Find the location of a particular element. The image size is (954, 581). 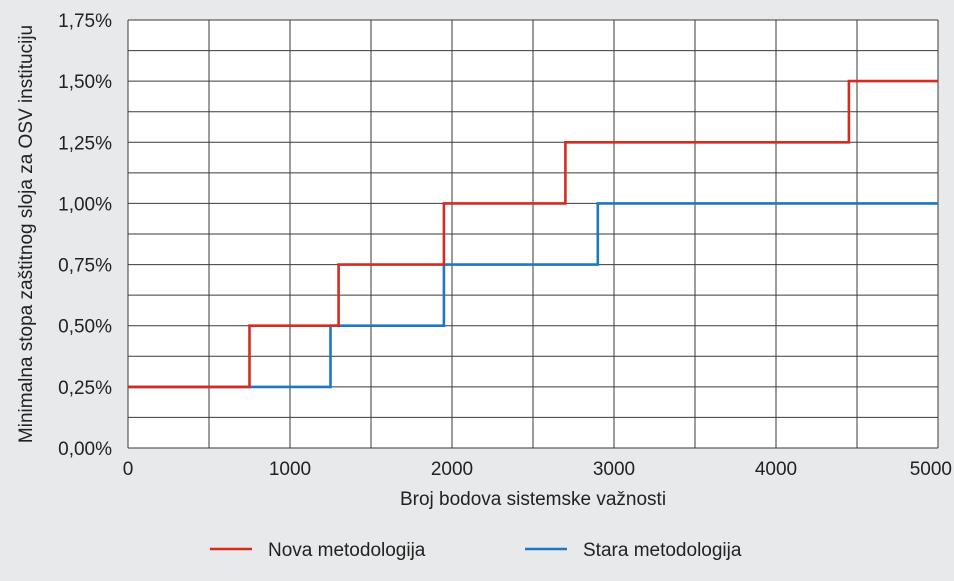

y-tick-label: 0,50% is located at coordinates (85, 327).